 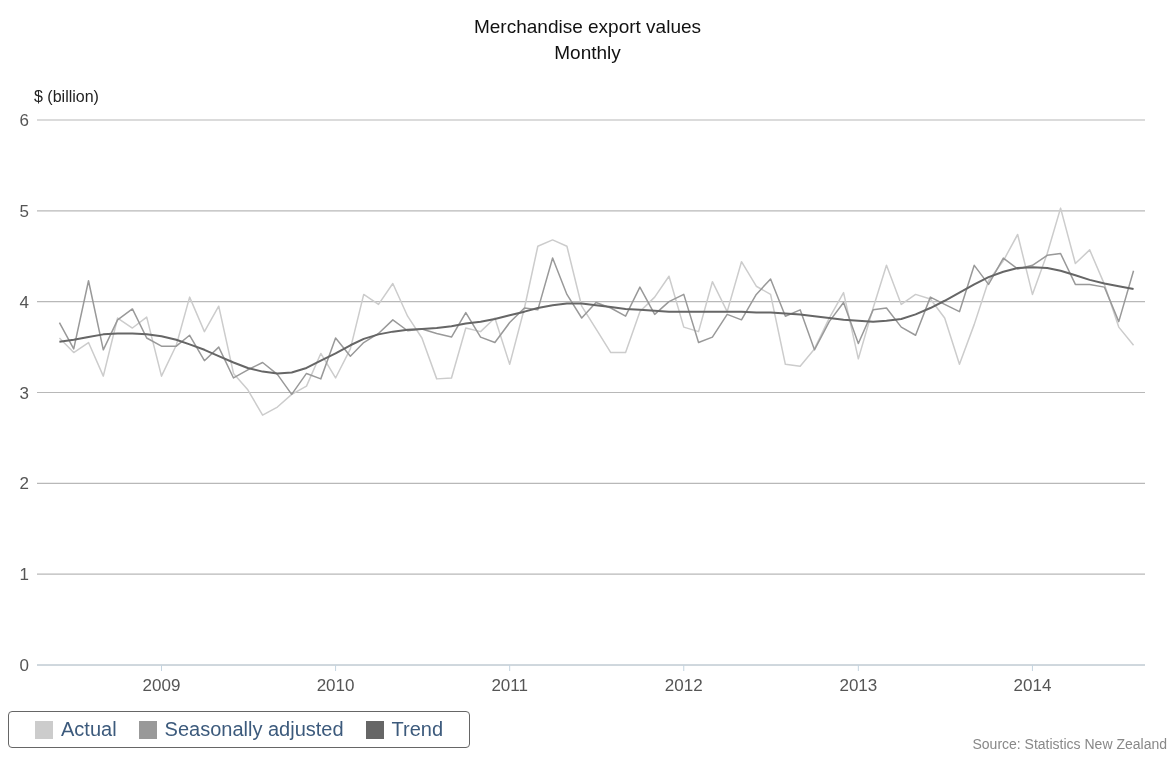 I want to click on x-tick-label: 2009, so click(x=161, y=686).